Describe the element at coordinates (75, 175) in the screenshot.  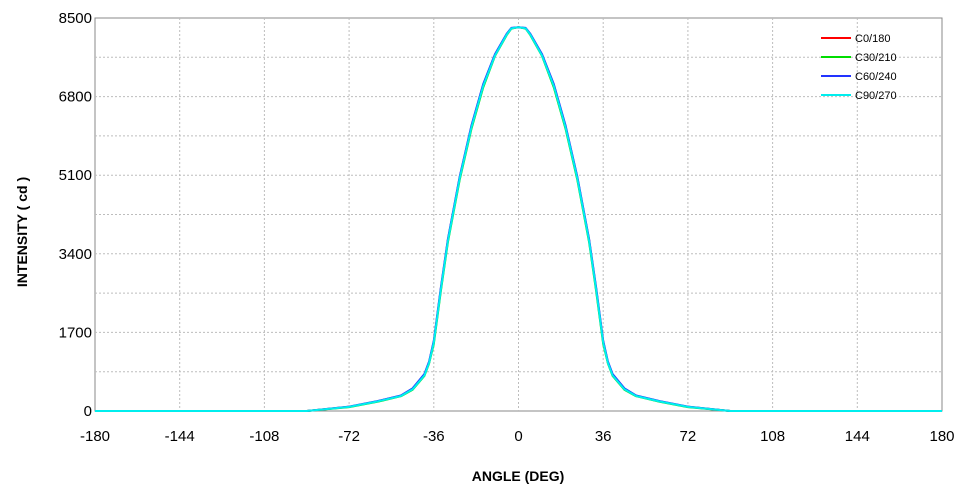
I see `y-tick-label: 5100` at that location.